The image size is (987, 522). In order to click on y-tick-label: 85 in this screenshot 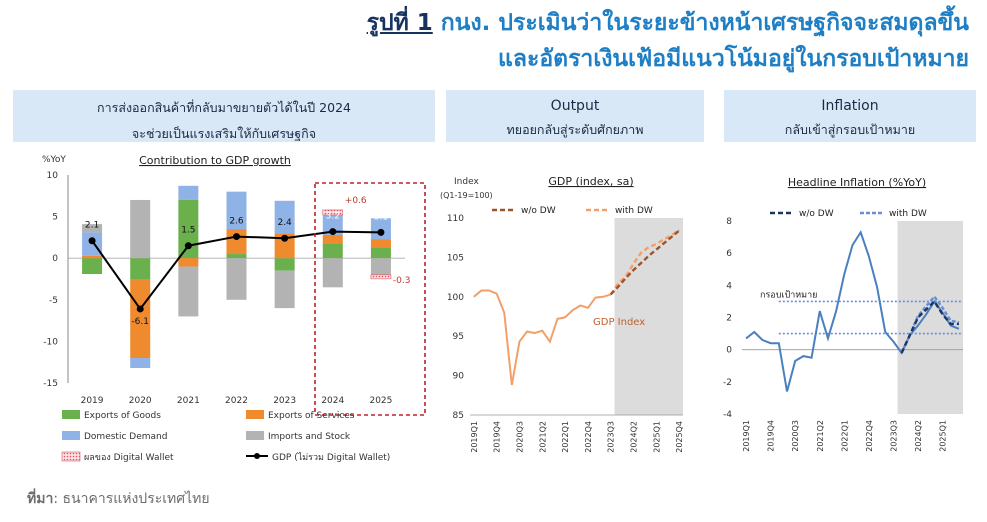, I will do `click(458, 416)`.